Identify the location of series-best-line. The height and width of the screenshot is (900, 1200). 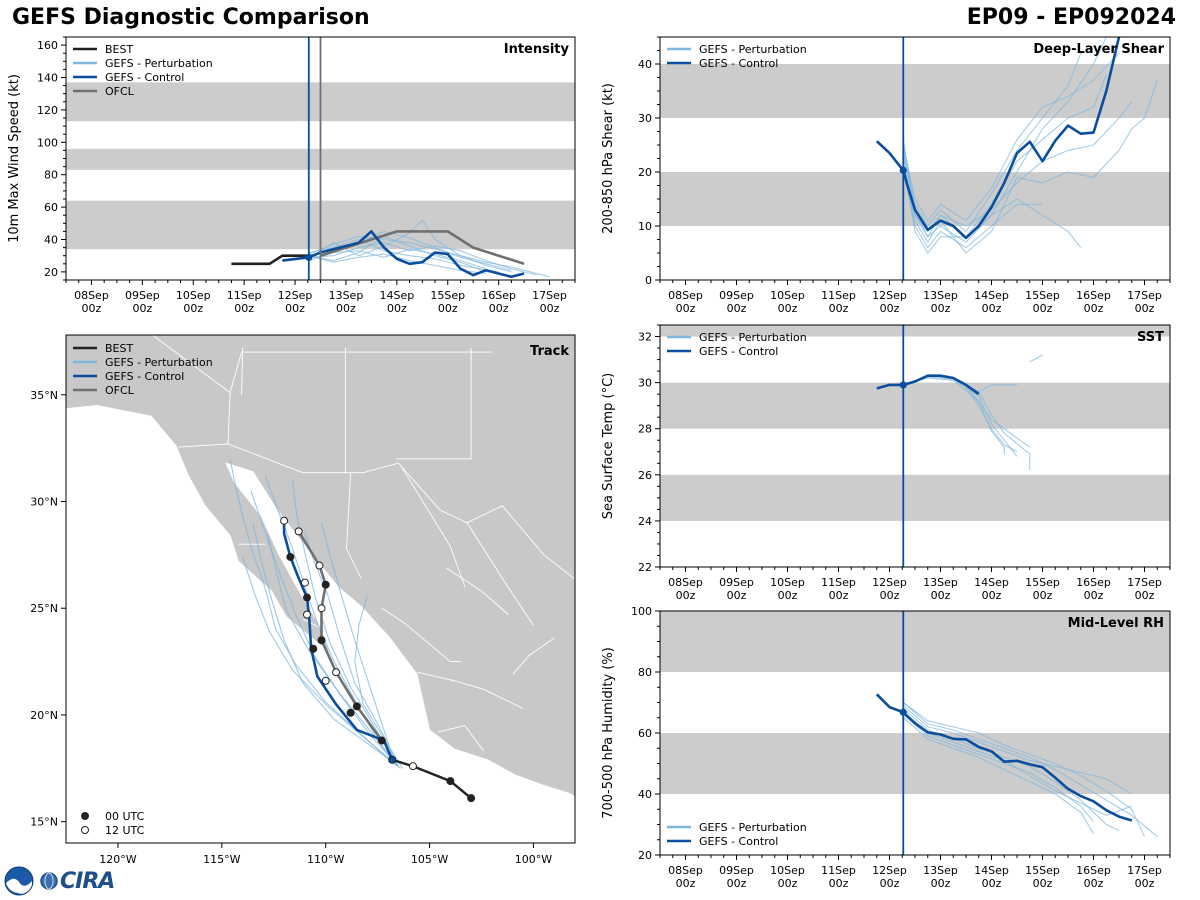
(270, 260).